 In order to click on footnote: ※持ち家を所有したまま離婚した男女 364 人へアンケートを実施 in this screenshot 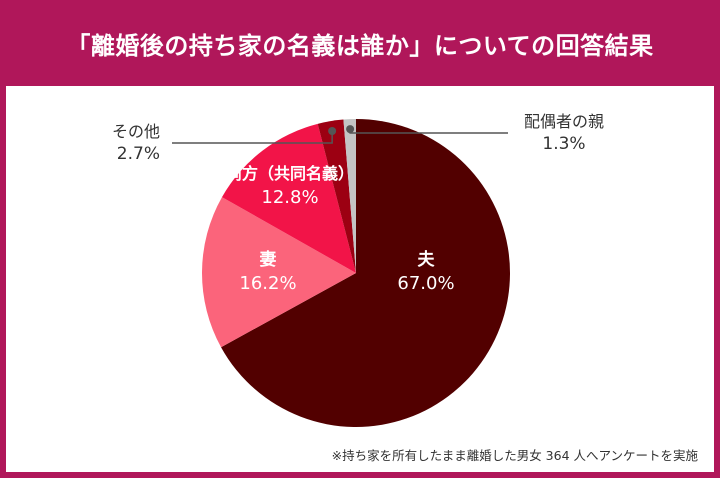, I will do `click(514, 455)`.